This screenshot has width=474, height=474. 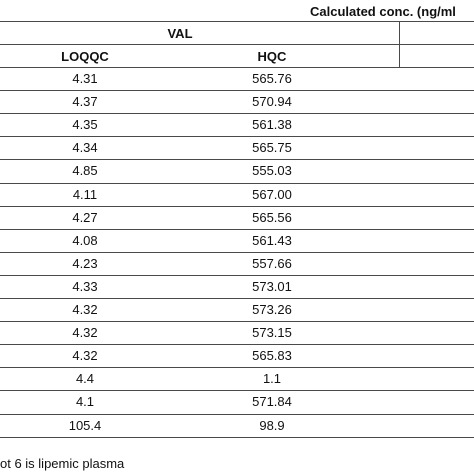 I want to click on calculated-conc-header: Calculated conc. (ng/ml, so click(x=383, y=11).